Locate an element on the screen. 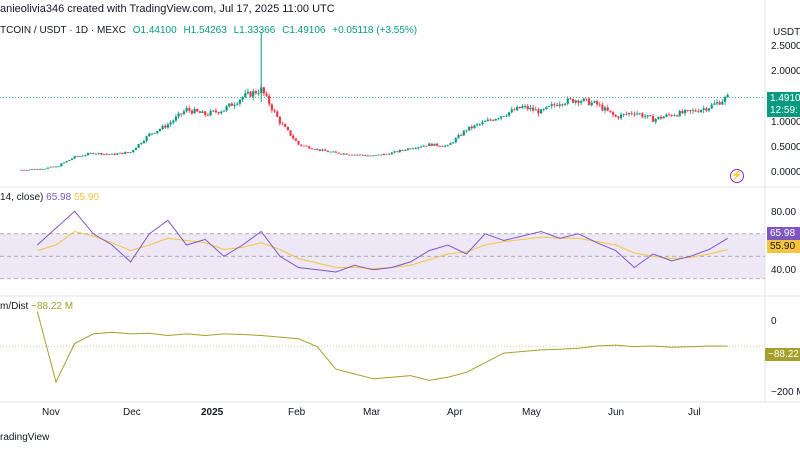 The image size is (800, 450). accum-dist-title: m/Dist is located at coordinates (14, 306).